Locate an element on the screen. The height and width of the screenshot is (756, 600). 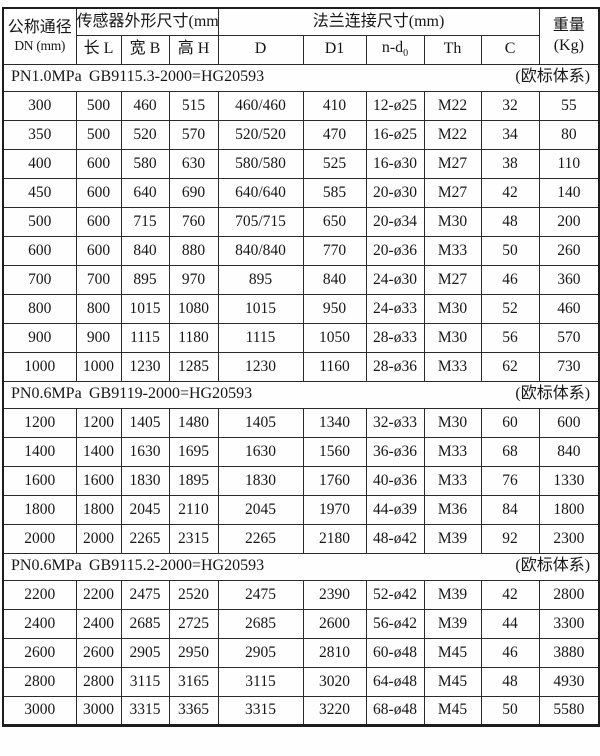
data-cell: 20-ø36 is located at coordinates (395, 250).